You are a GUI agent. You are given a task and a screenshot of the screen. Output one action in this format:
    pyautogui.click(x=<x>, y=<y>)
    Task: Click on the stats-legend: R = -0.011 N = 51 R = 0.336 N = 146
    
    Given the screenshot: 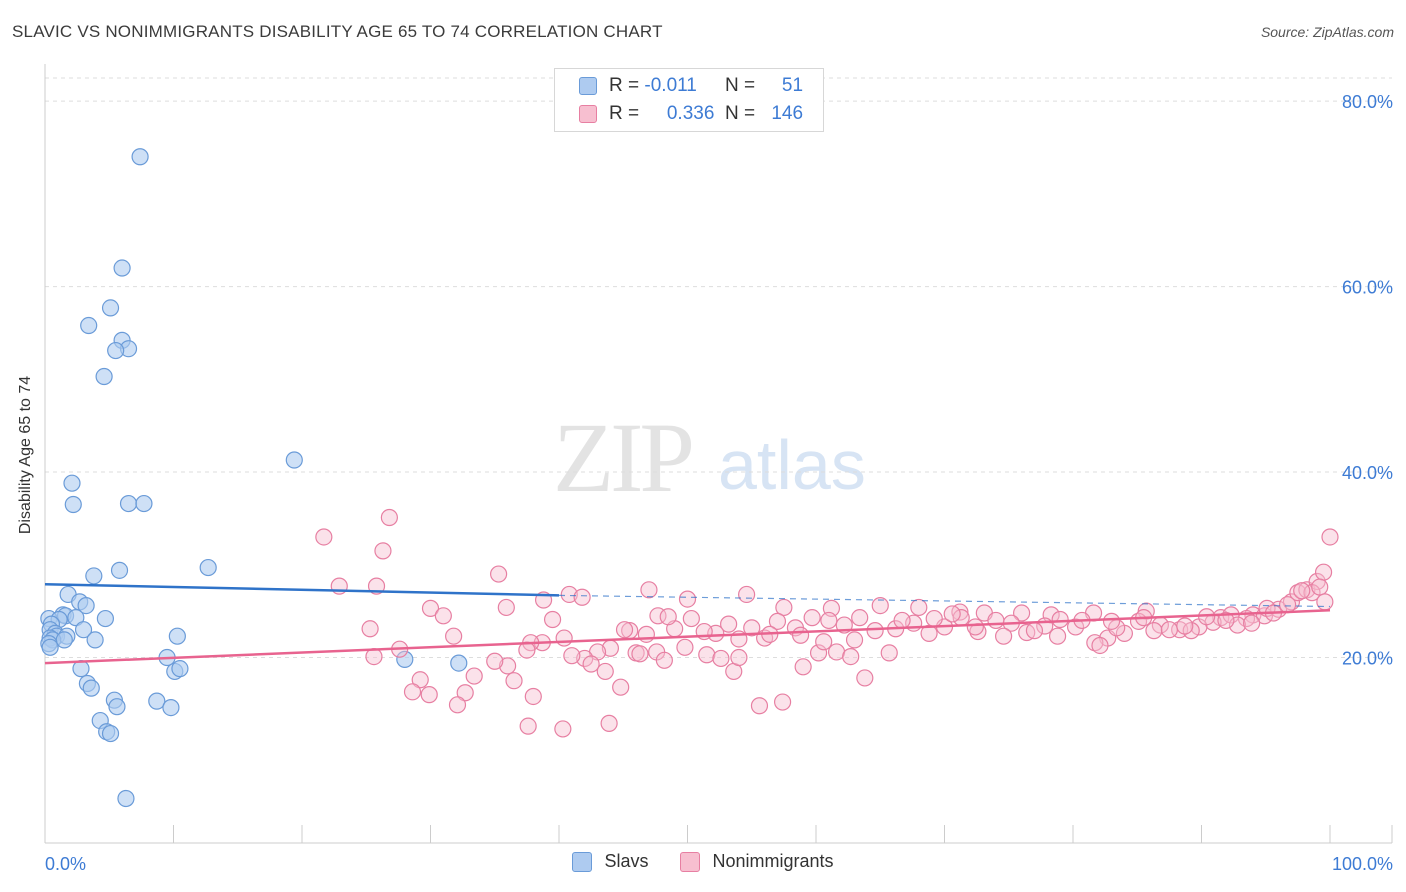 What is the action you would take?
    pyautogui.click(x=689, y=100)
    